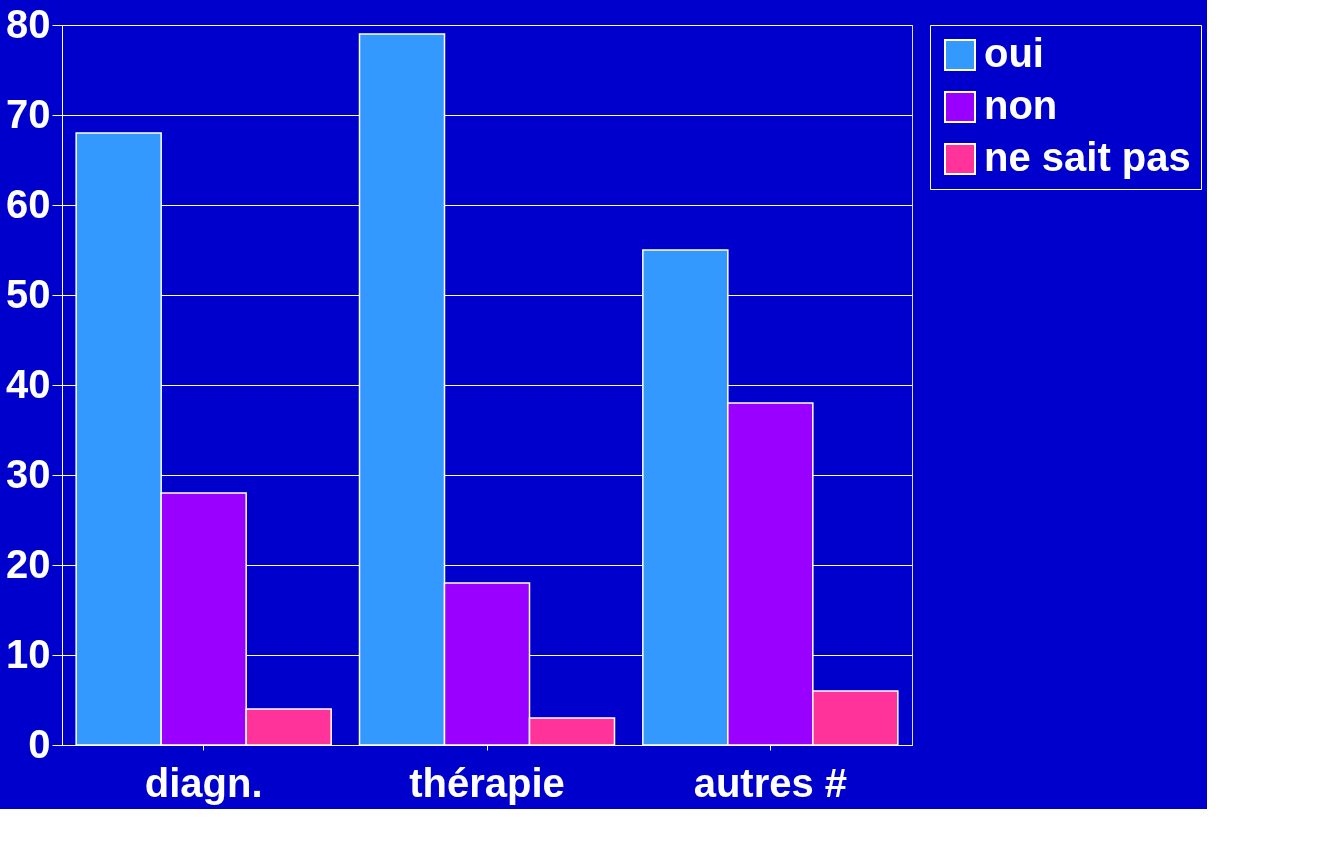  What do you see at coordinates (28, 113) in the screenshot?
I see `y-tick-label: 70` at bounding box center [28, 113].